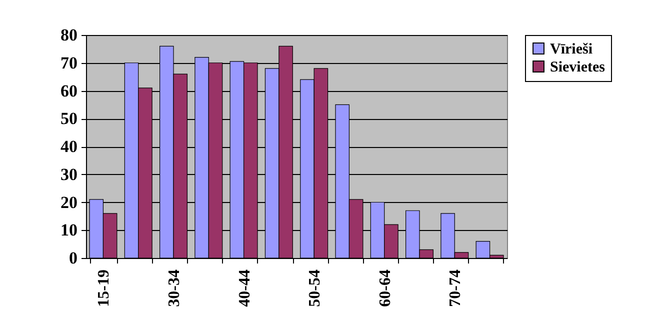 This screenshot has width=664, height=332. What do you see at coordinates (455, 288) in the screenshot?
I see `x-tick-label: 70-74` at bounding box center [455, 288].